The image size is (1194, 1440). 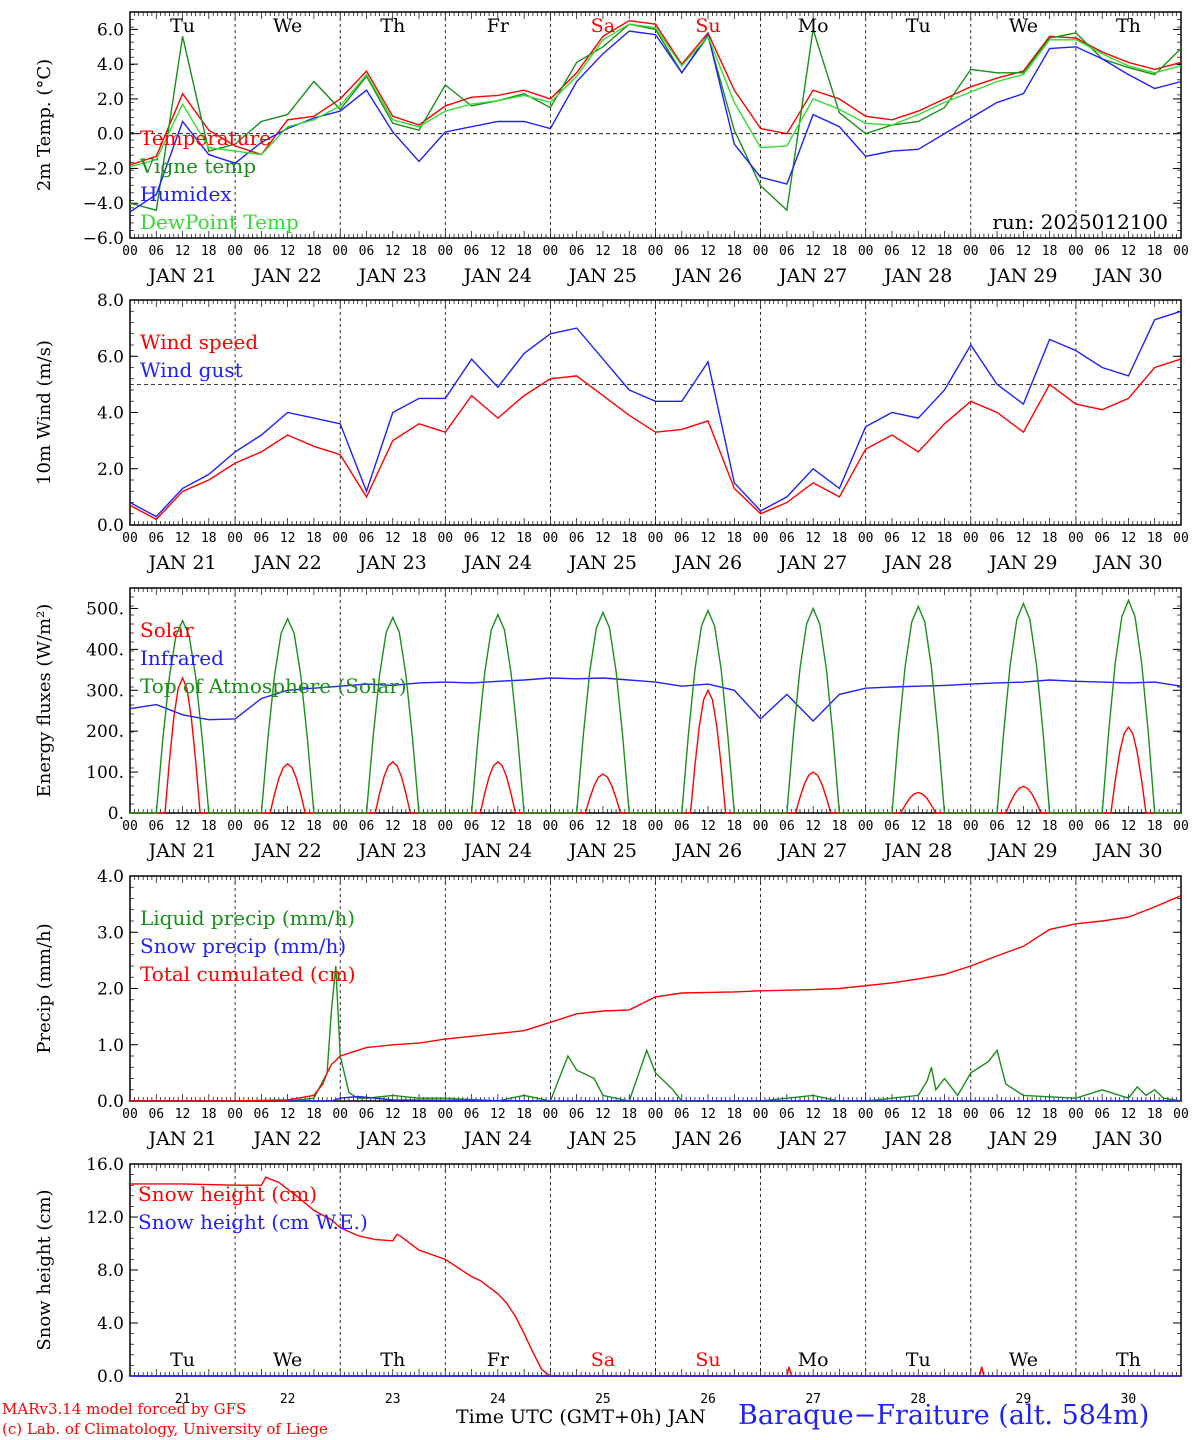 I want to click on y-tick-label: 3.0, so click(x=110, y=933).